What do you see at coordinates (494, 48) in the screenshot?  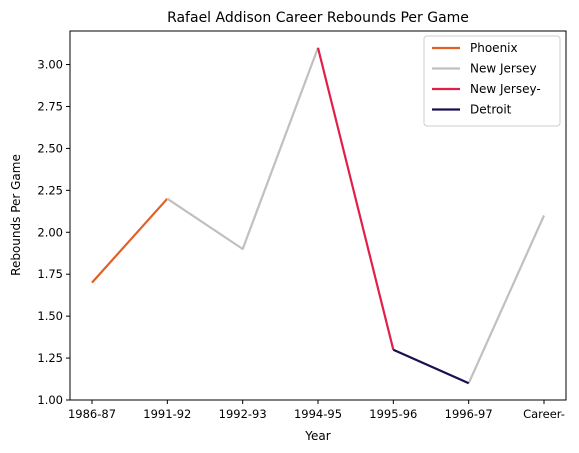 I see `legend-label: Phoenix` at bounding box center [494, 48].